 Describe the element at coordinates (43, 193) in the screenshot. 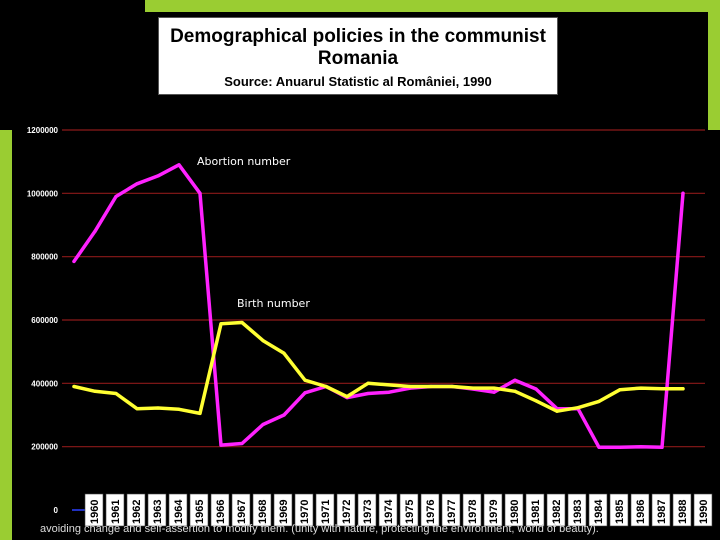

I see `y-tick-label: 1000000` at that location.